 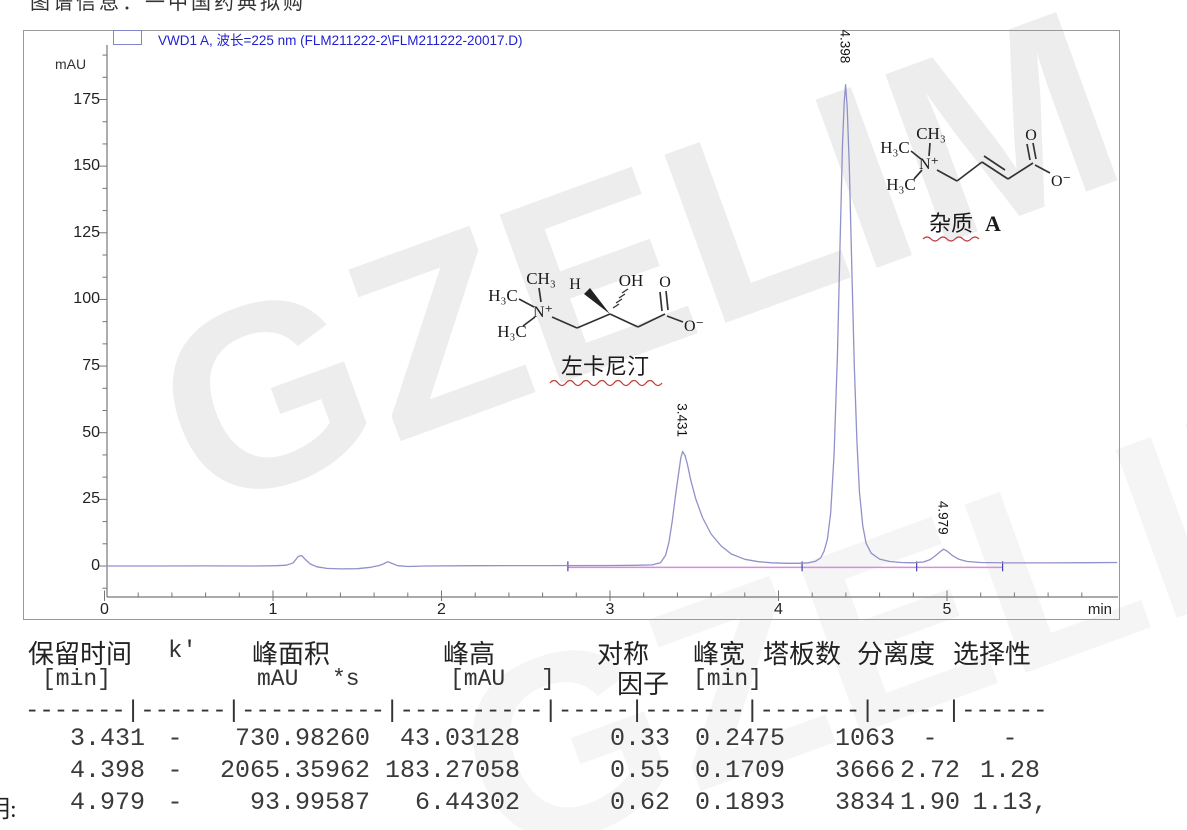 What do you see at coordinates (71, 64) in the screenshot?
I see `y-axis-unit-label: mAU` at bounding box center [71, 64].